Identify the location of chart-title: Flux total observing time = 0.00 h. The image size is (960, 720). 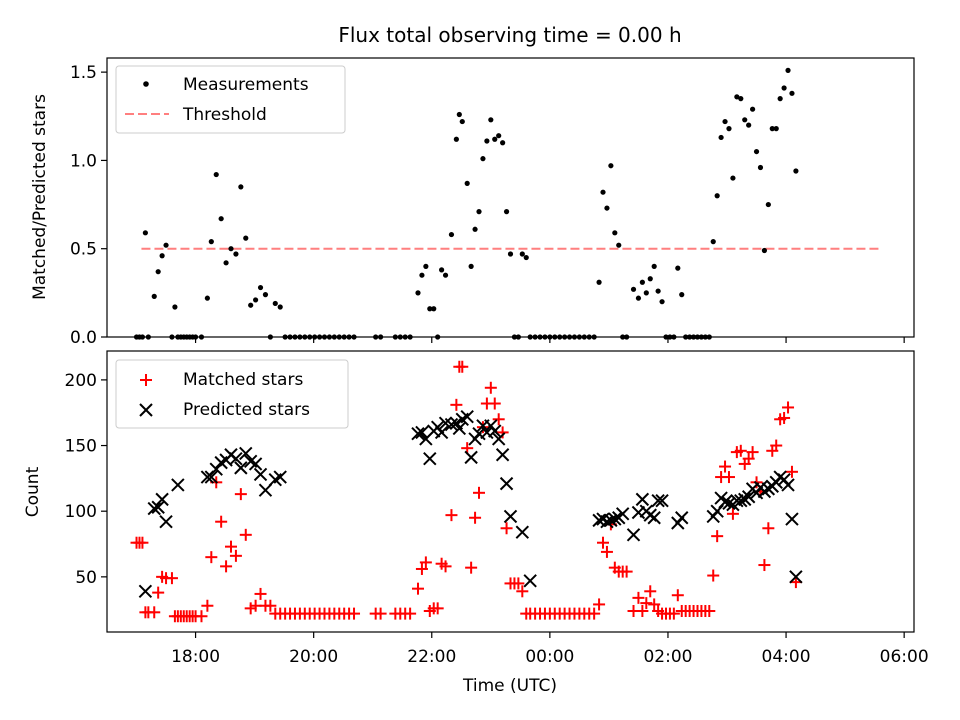
(509, 35).